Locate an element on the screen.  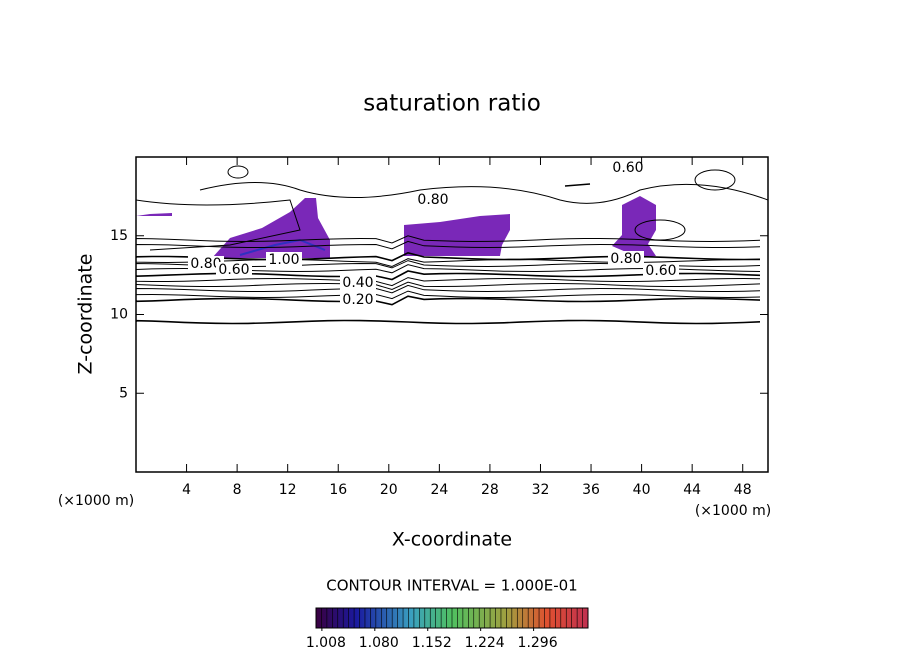
contour-interval: CONTOUR INTERVAL = 1.000E-01 is located at coordinates (451, 586).